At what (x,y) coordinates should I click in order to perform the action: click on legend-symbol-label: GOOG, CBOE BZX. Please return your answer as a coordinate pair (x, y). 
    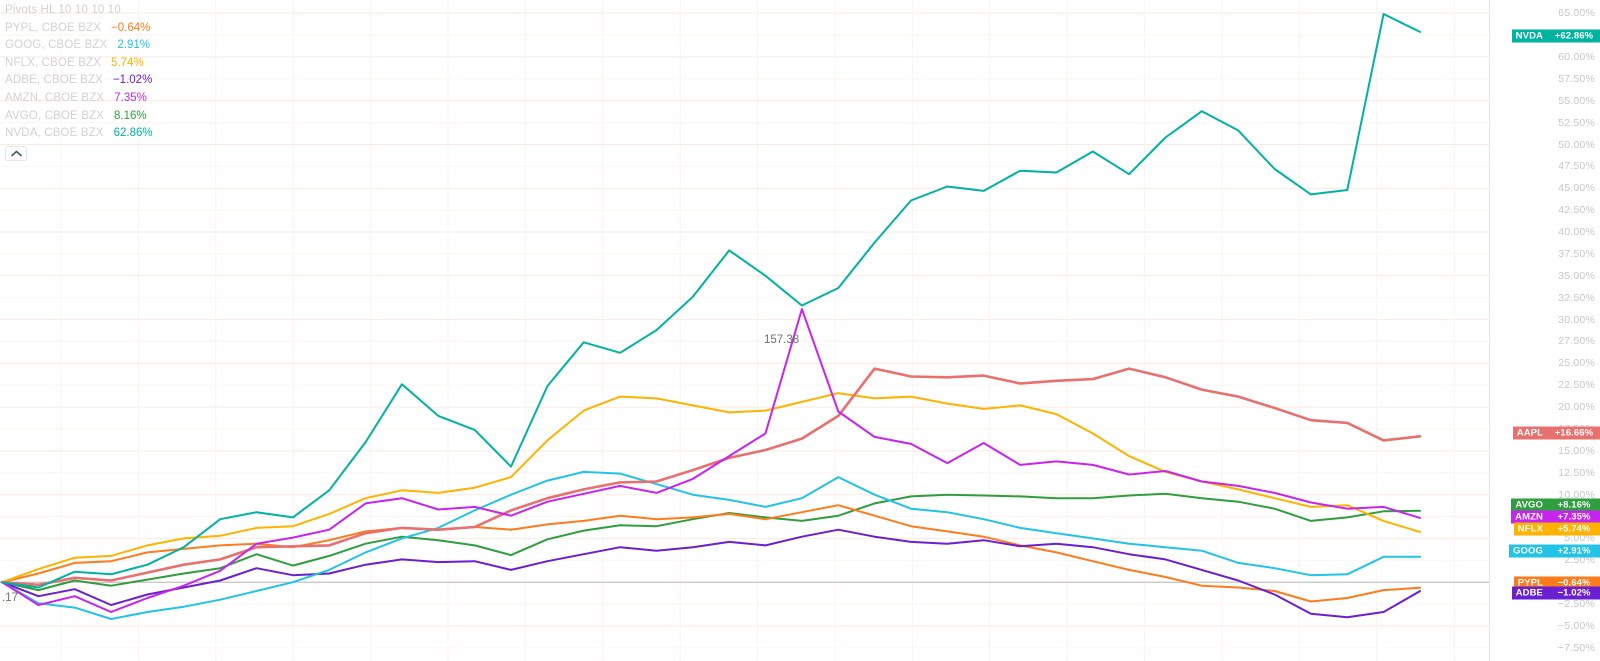
    Looking at the image, I should click on (56, 45).